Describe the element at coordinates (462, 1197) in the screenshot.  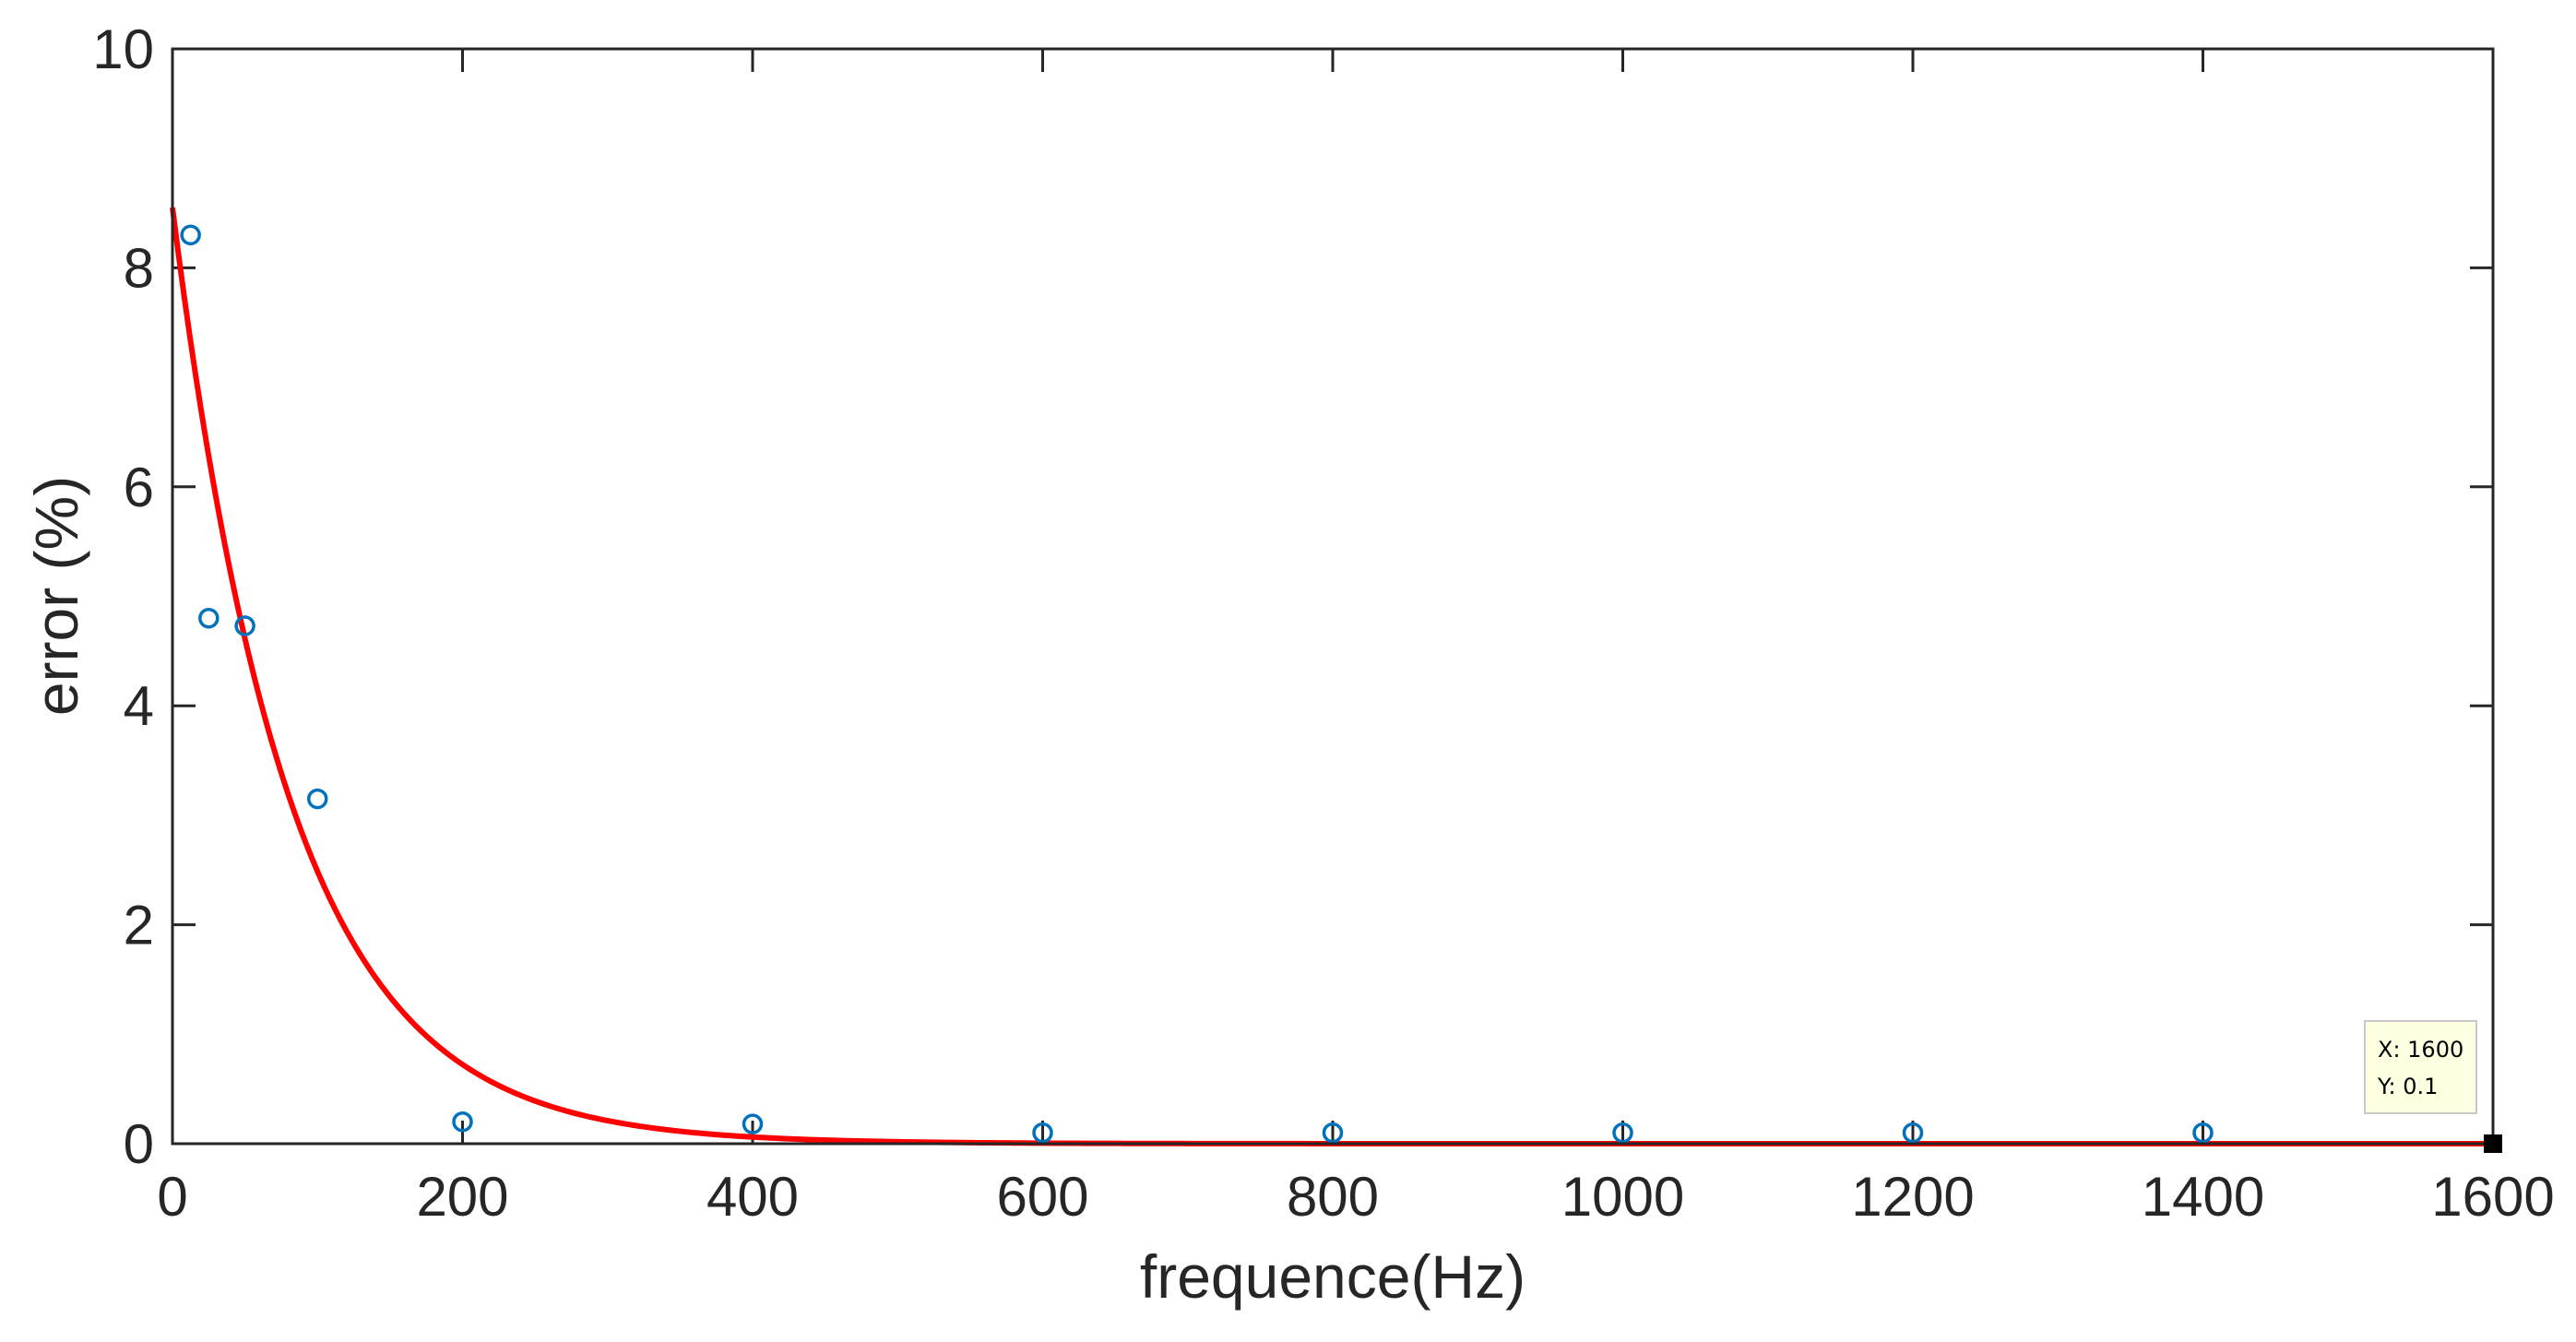
I see `x-tick-label: 200` at that location.